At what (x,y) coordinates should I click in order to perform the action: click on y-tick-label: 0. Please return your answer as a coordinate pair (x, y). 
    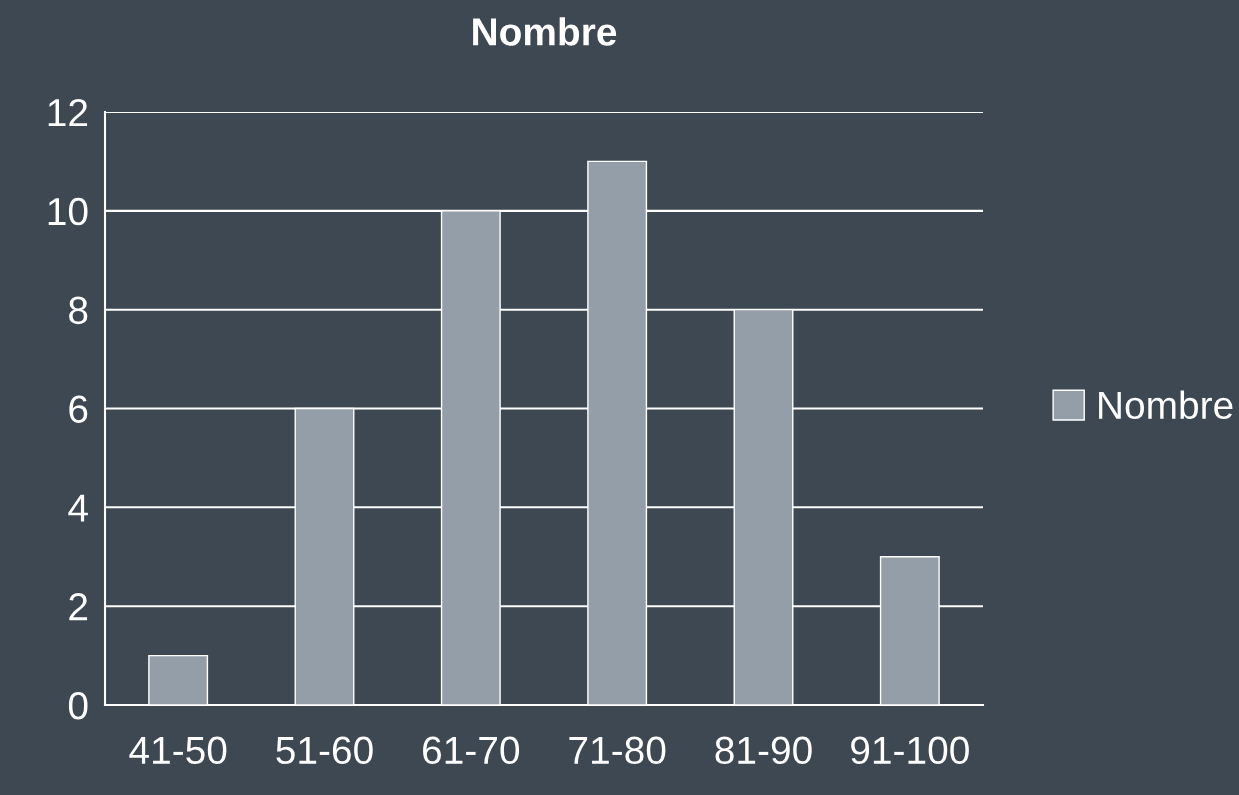
    Looking at the image, I should click on (78, 705).